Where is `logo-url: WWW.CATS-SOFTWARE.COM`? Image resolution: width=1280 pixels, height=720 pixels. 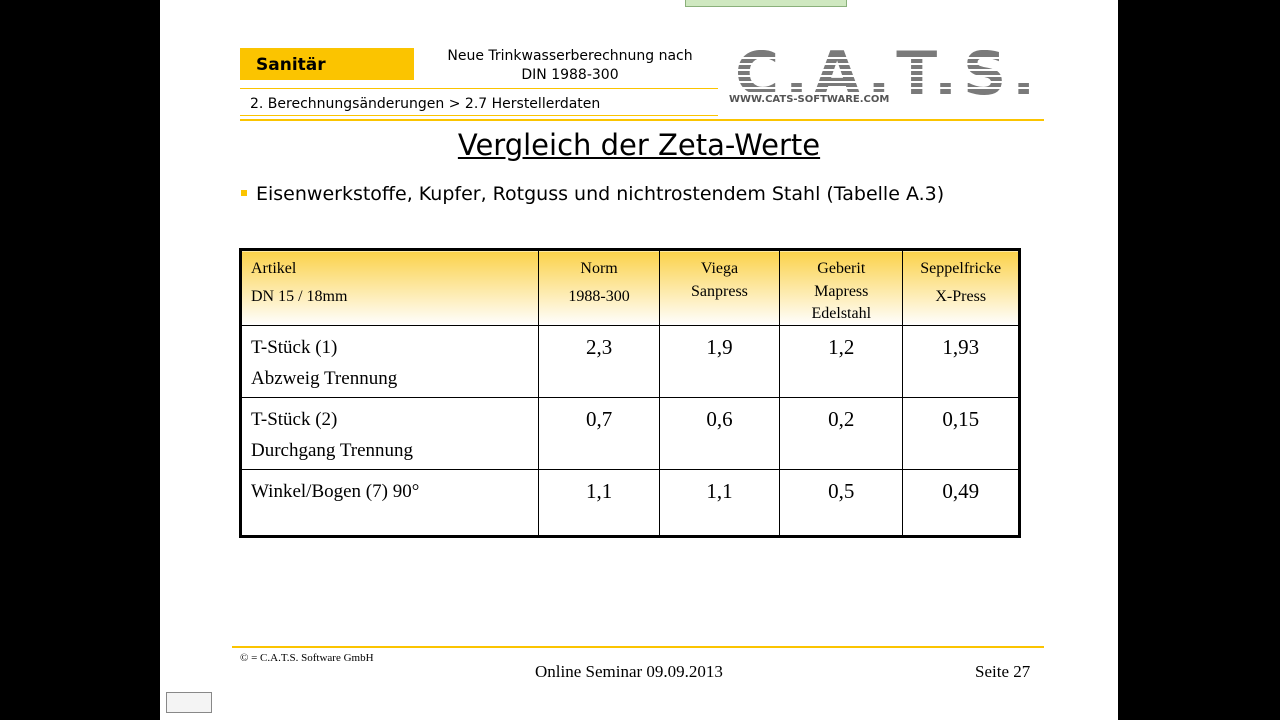 logo-url: WWW.CATS-SOFTWARE.COM is located at coordinates (809, 99).